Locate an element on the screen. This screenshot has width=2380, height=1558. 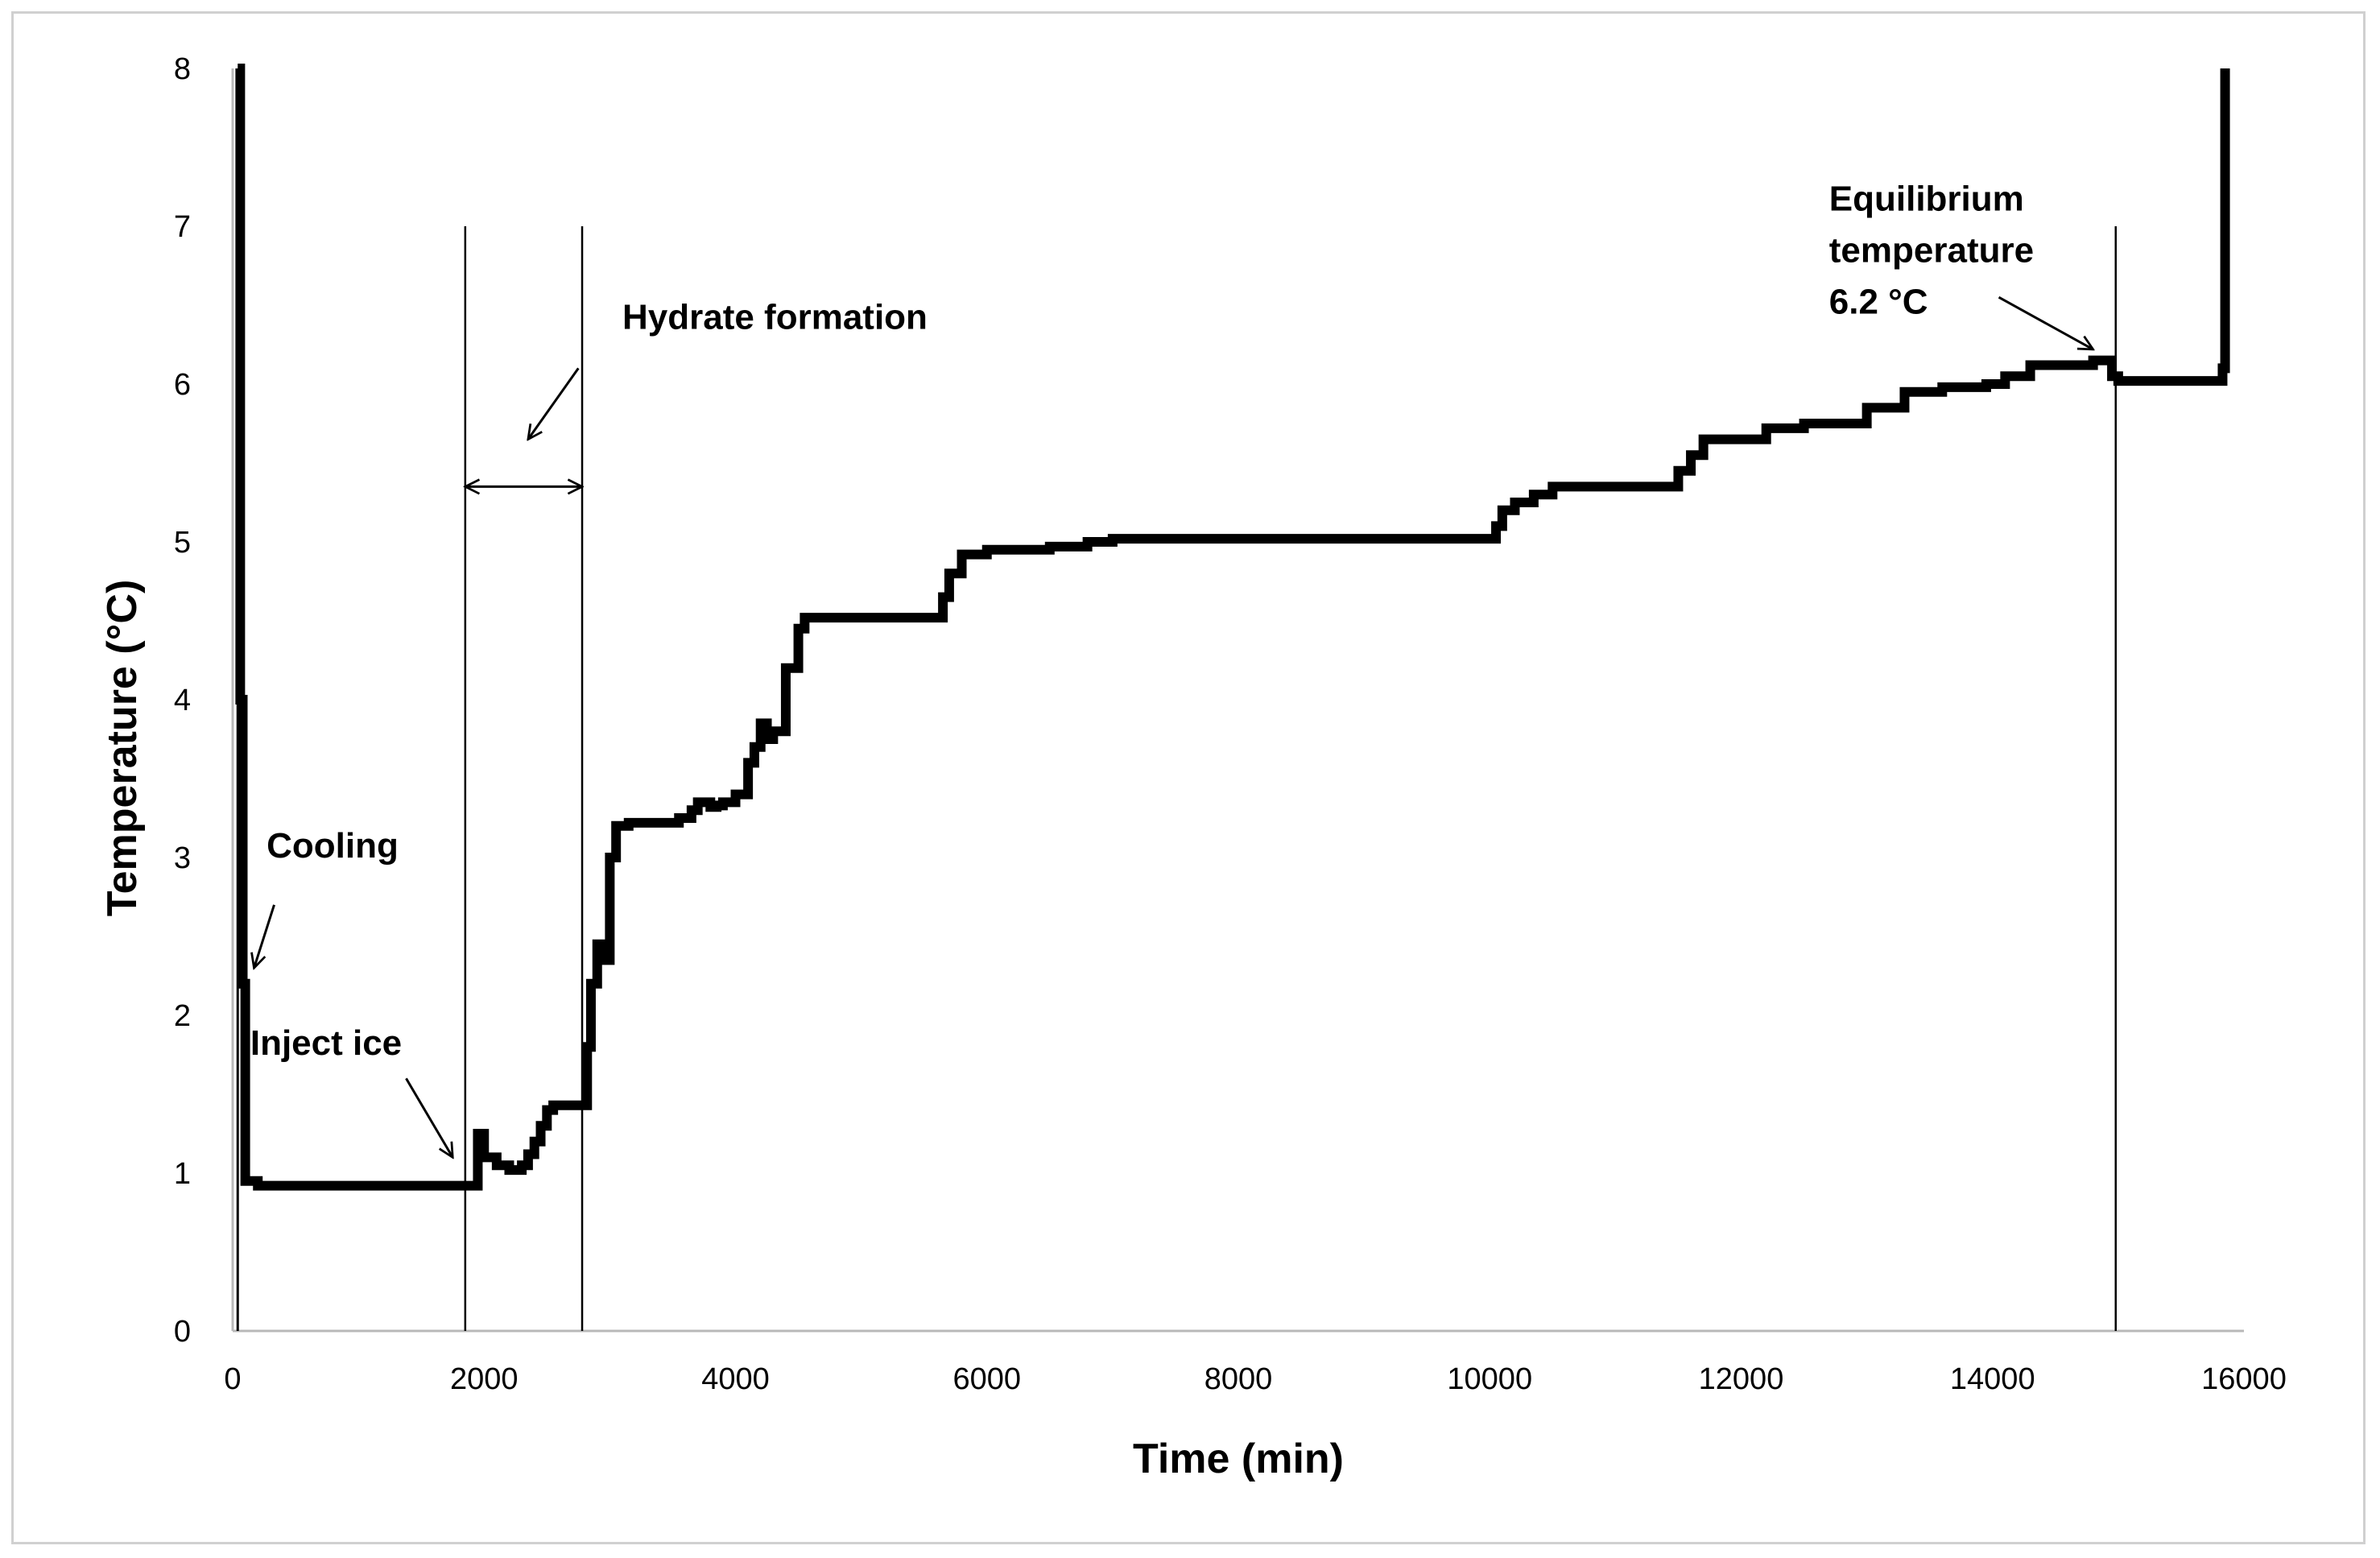
annotation-text: Equilibrium temperature 6.2 °C is located at coordinates (1931, 250).